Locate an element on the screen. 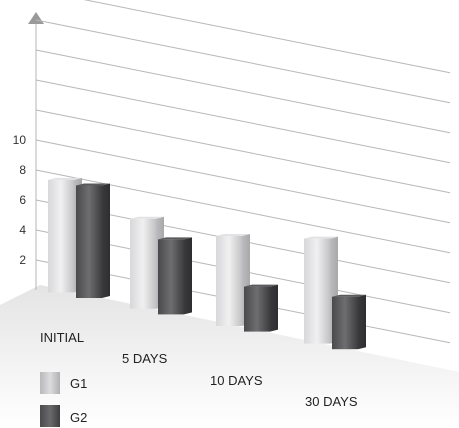 This screenshot has height=428, width=459. gridline is located at coordinates (267, 37).